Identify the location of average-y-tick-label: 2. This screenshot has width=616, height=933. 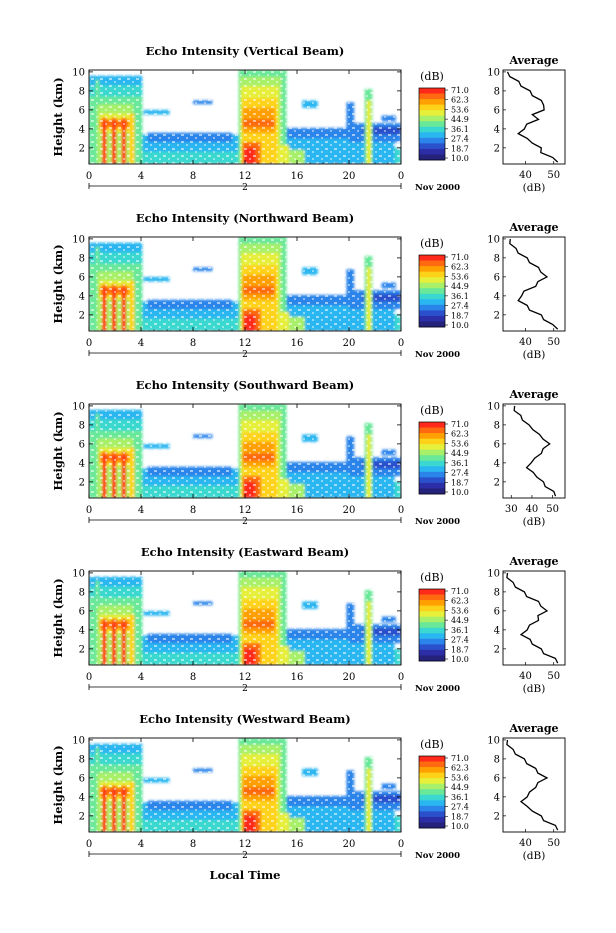
(497, 649).